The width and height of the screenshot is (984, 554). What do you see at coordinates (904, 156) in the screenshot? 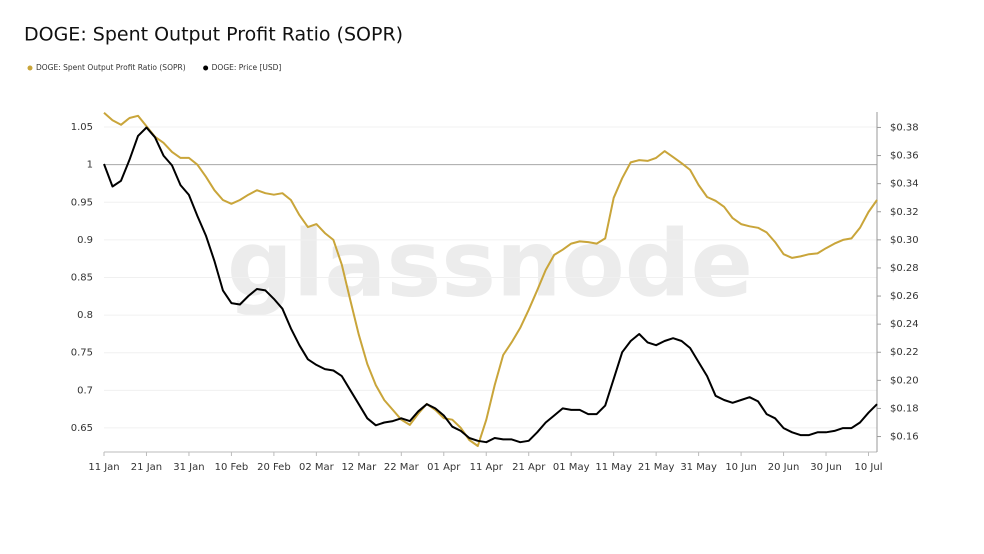
I see `y2-tick-label: $0.36` at bounding box center [904, 156].